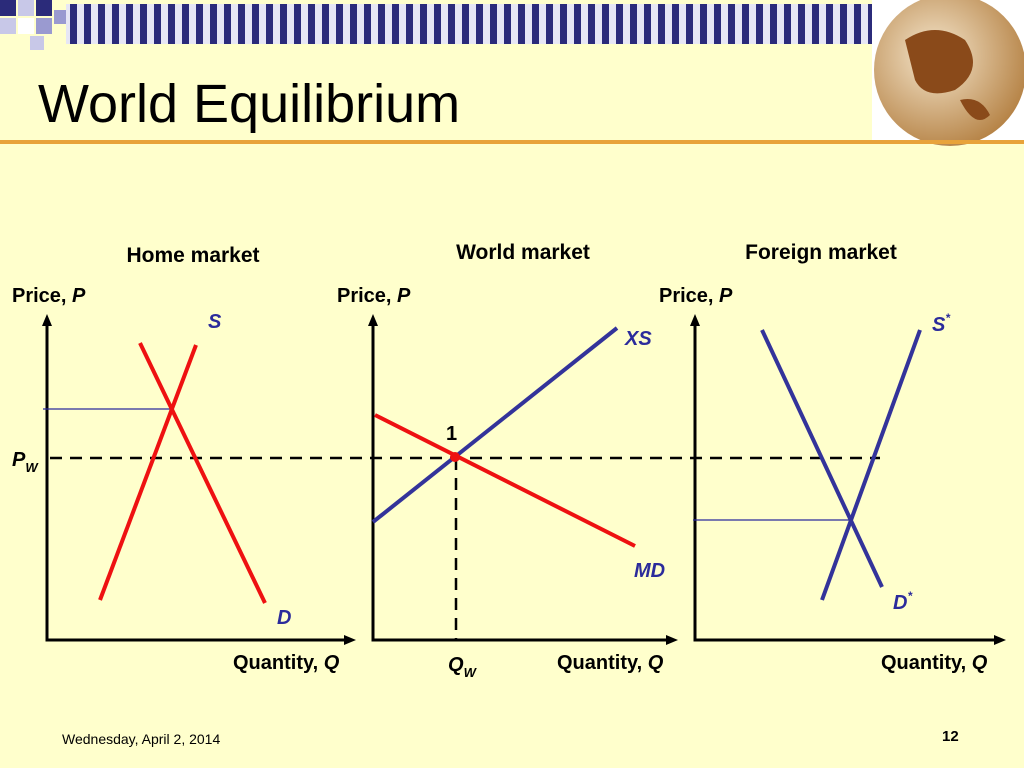  I want to click on footer-date: Wednesday, April 2, 2014, so click(141, 739).